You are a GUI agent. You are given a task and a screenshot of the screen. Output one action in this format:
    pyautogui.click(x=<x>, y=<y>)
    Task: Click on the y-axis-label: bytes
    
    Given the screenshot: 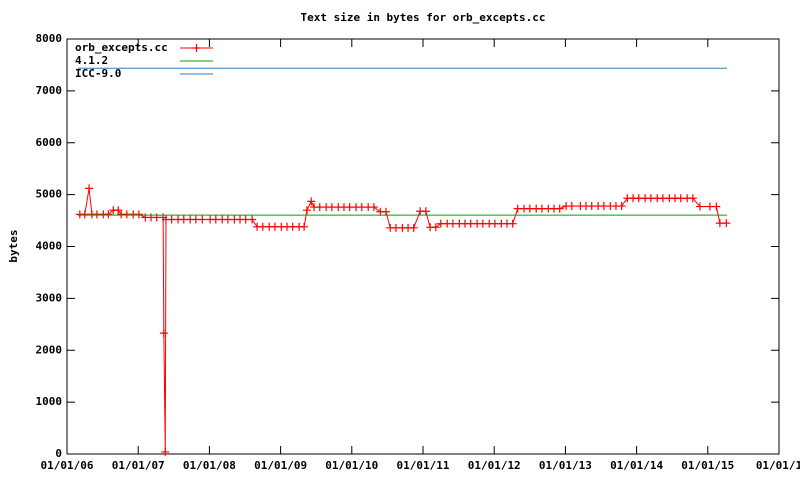 What is the action you would take?
    pyautogui.click(x=13, y=245)
    